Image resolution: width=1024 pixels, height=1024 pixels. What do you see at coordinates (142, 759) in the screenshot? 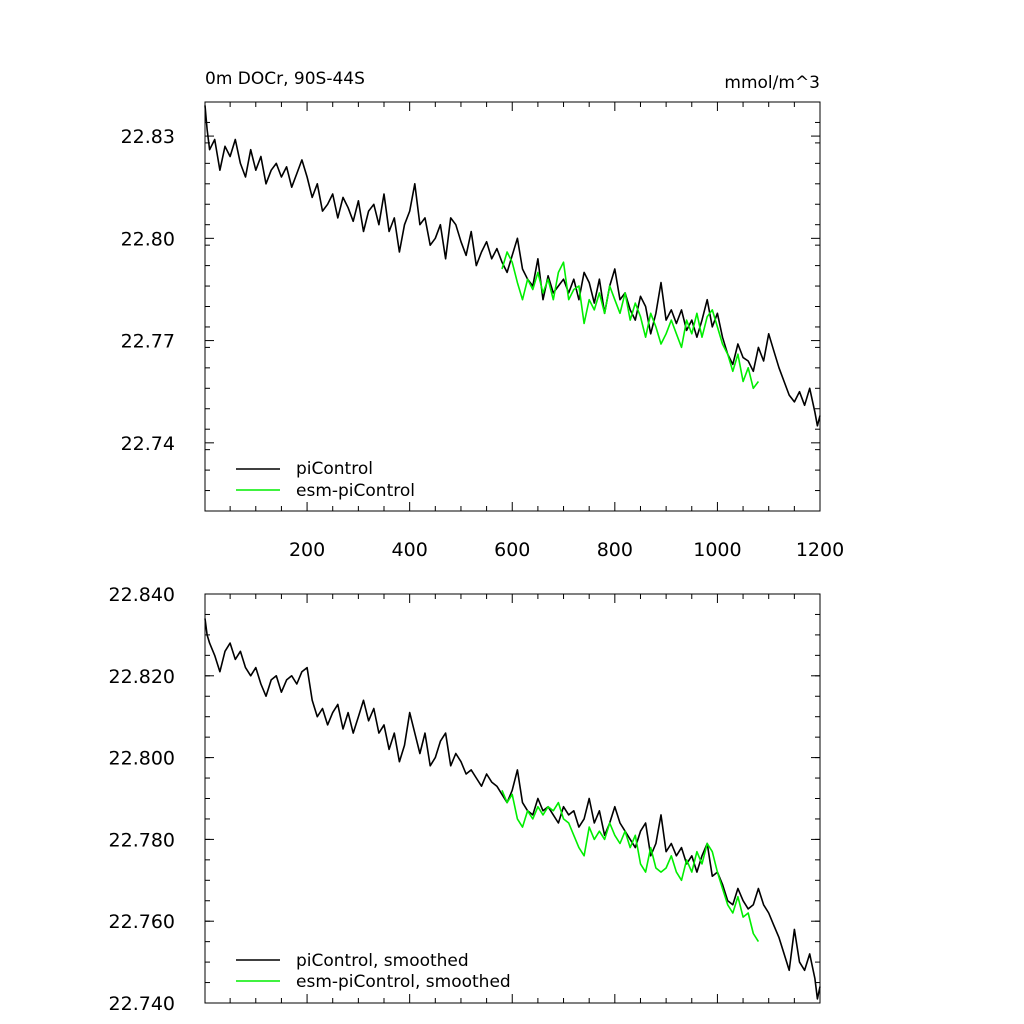
I see `y-tick-label: 22.800` at bounding box center [142, 759].